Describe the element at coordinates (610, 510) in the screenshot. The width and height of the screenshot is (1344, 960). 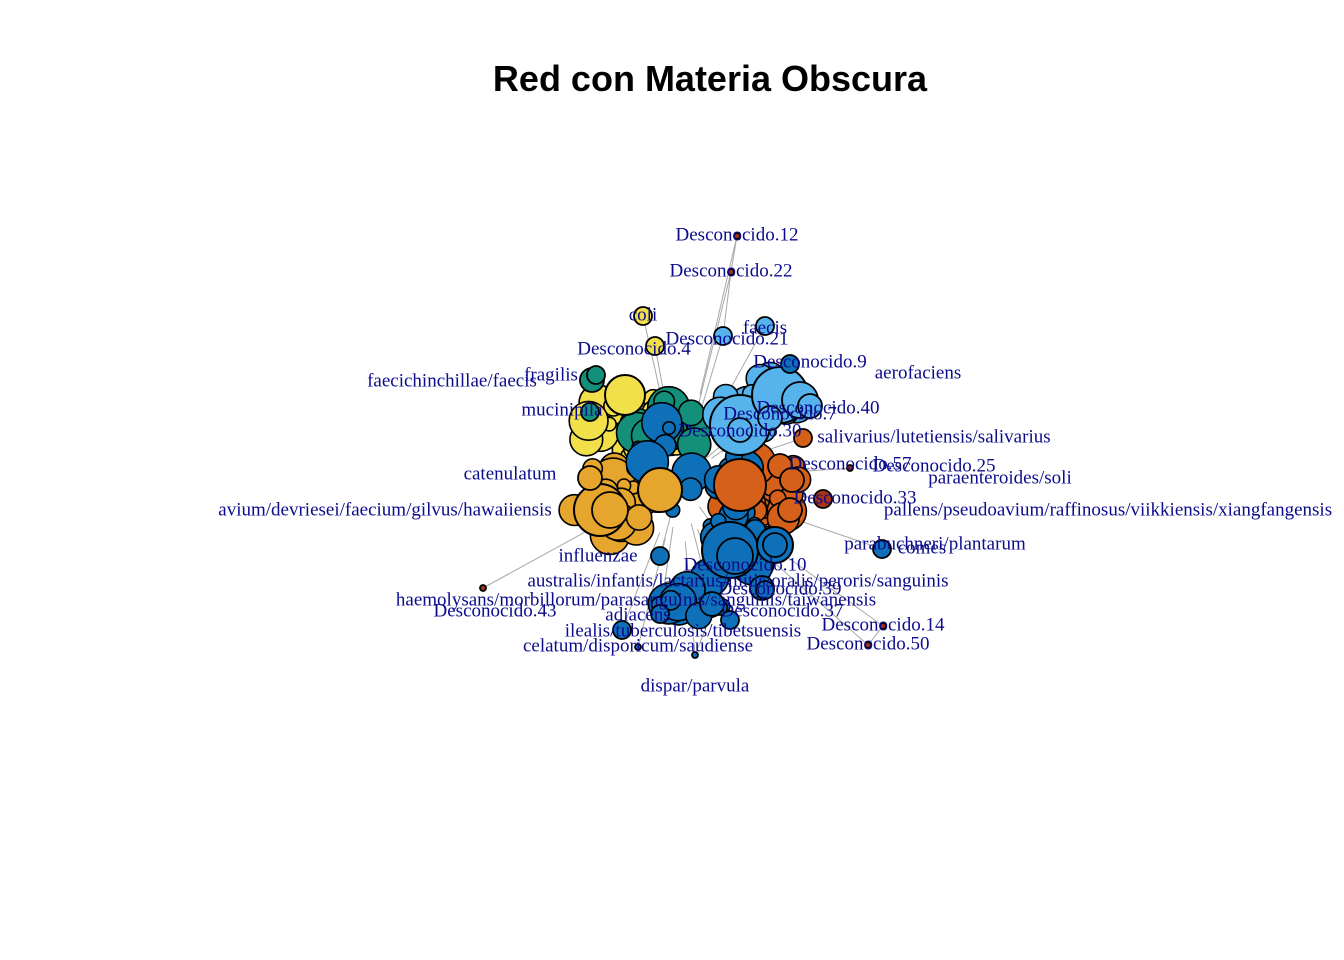
I see `node-avium-devriesei-faecium-gilvus-hawaiiensis` at that location.